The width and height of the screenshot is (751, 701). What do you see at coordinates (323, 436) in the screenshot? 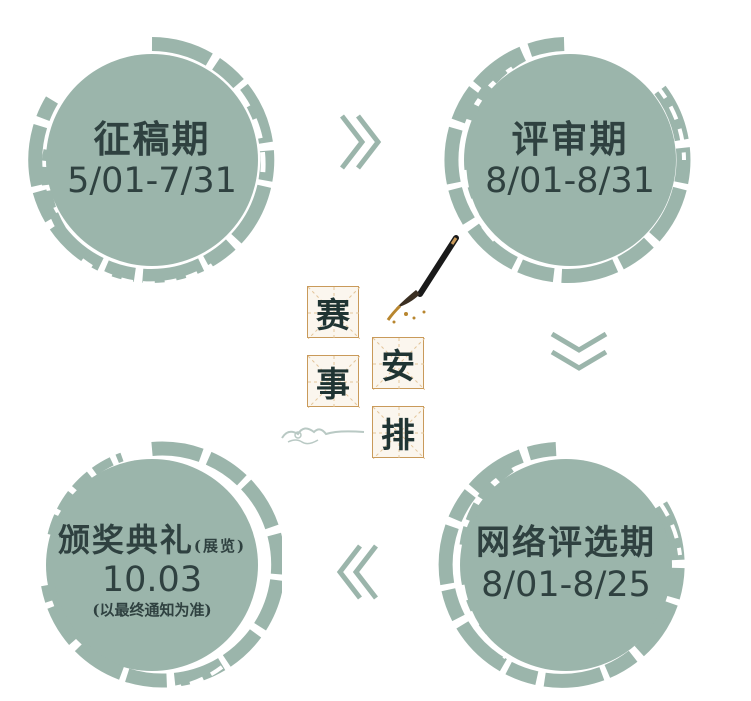
I see `cloud-ornament-icon` at bounding box center [323, 436].